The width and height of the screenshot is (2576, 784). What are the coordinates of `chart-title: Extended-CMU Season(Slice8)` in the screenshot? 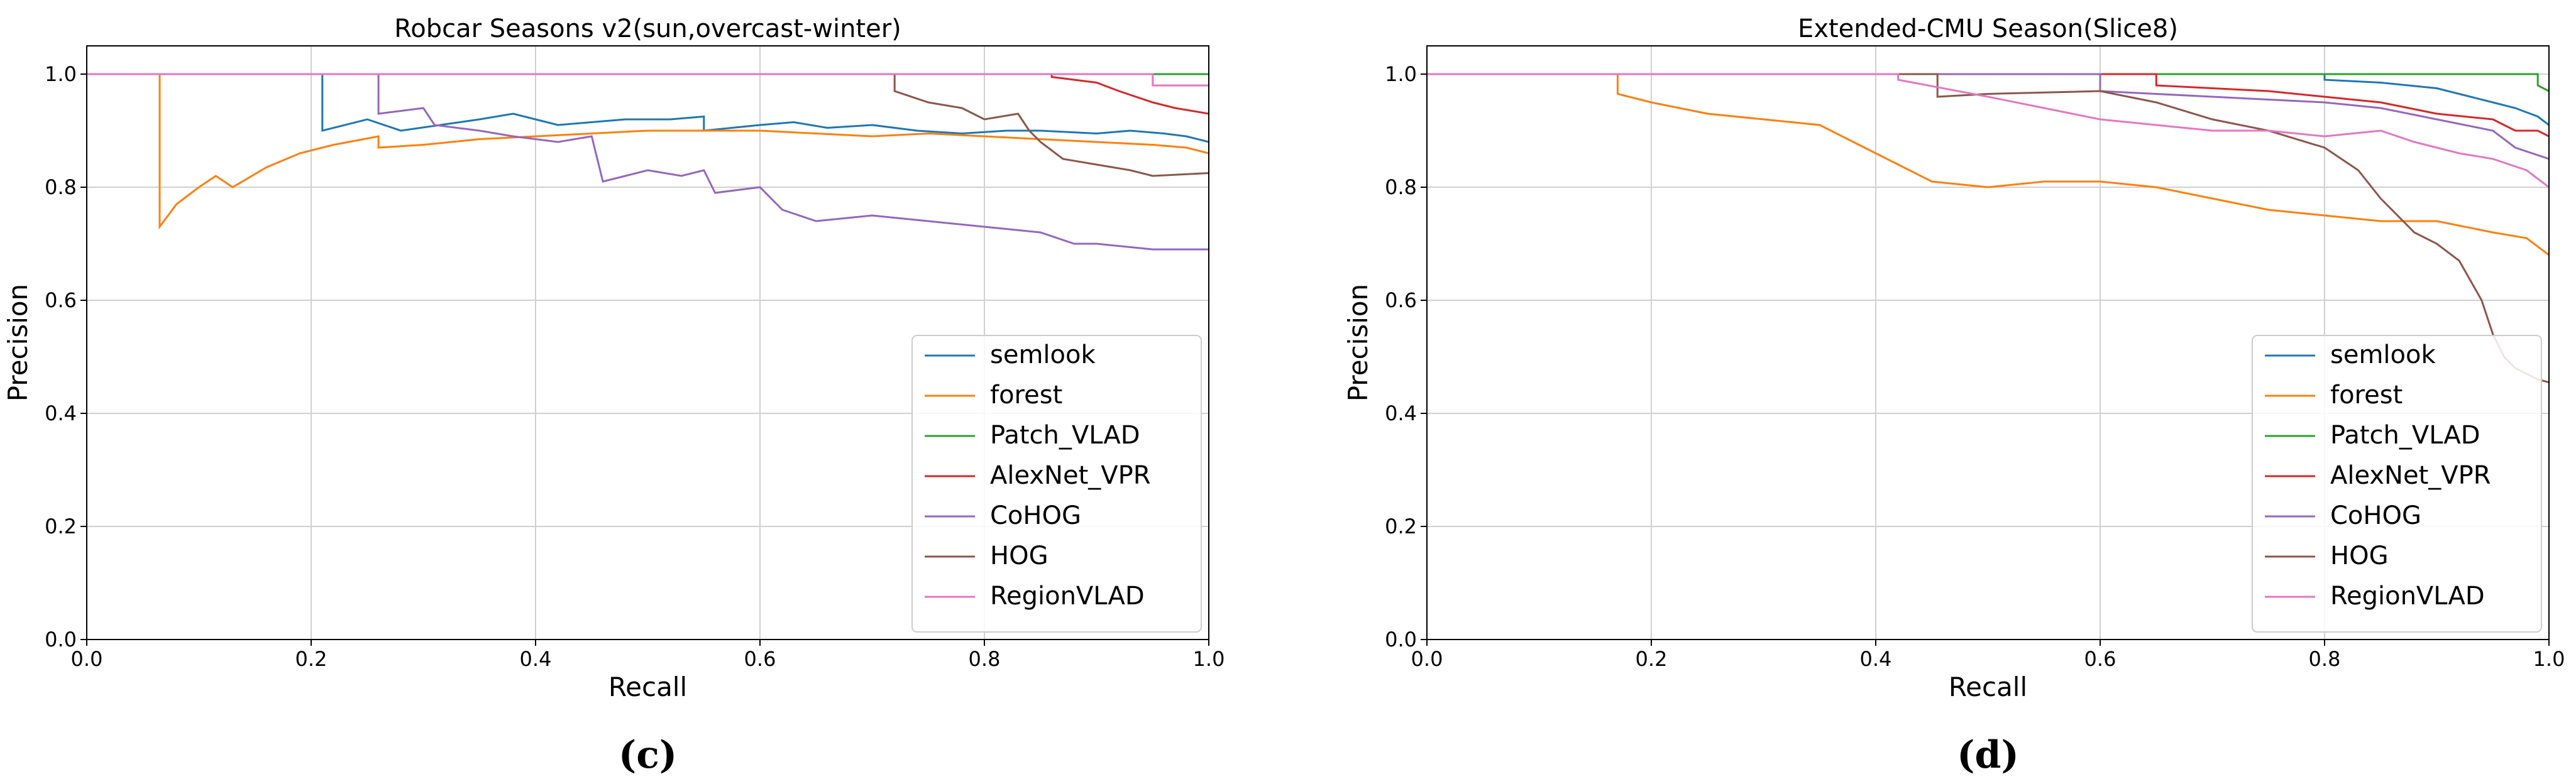 It's located at (1988, 28).